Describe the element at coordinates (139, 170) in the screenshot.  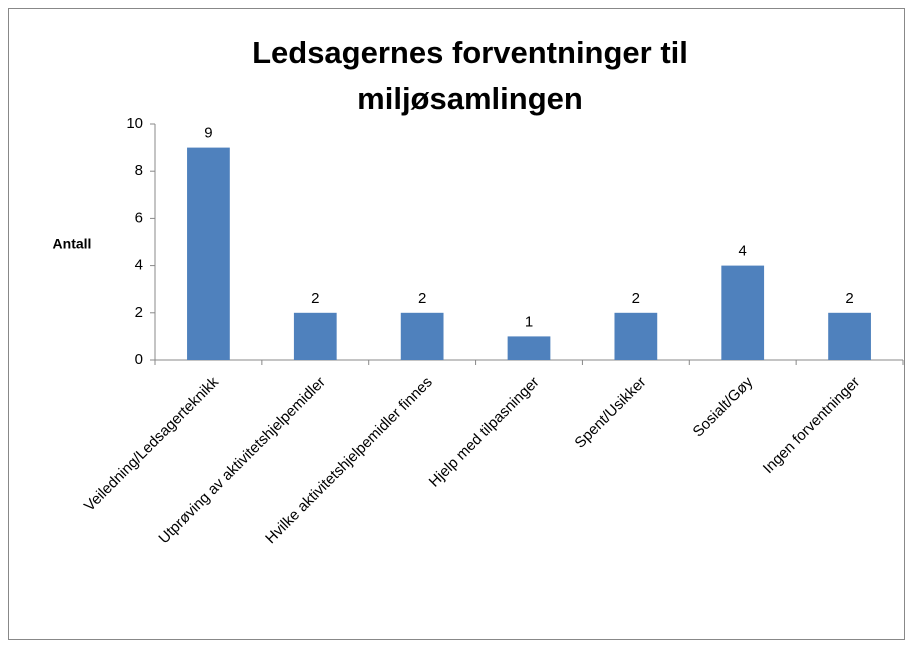
I see `y-tick-label: 8` at that location.